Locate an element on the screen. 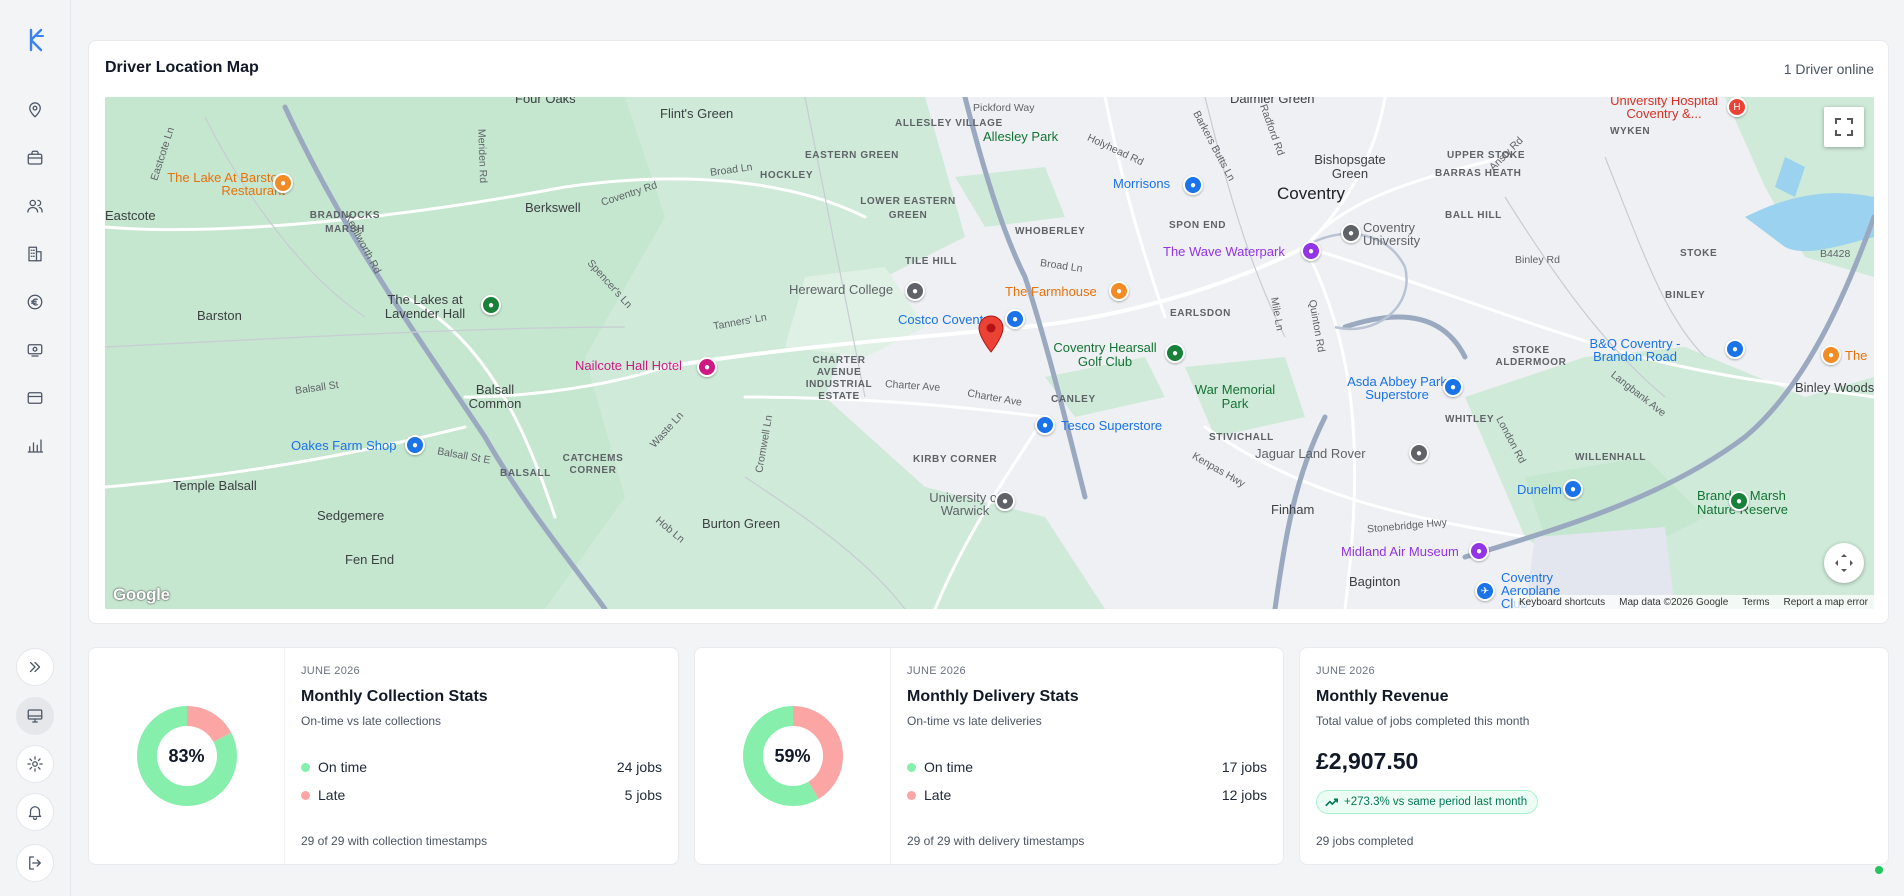 The height and width of the screenshot is (896, 1904). fullscreen-button is located at coordinates (1844, 127).